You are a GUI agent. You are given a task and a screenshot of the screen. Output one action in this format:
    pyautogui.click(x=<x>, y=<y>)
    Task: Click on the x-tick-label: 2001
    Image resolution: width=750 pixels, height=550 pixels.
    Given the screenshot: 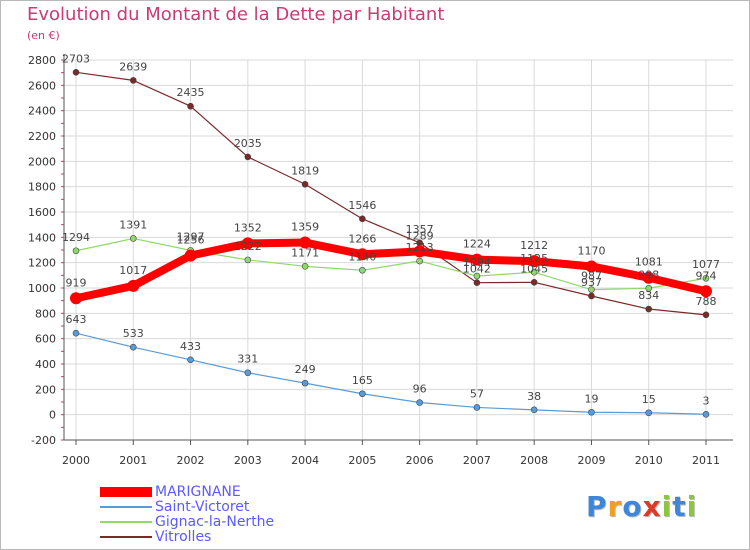 What is the action you would take?
    pyautogui.click(x=133, y=460)
    